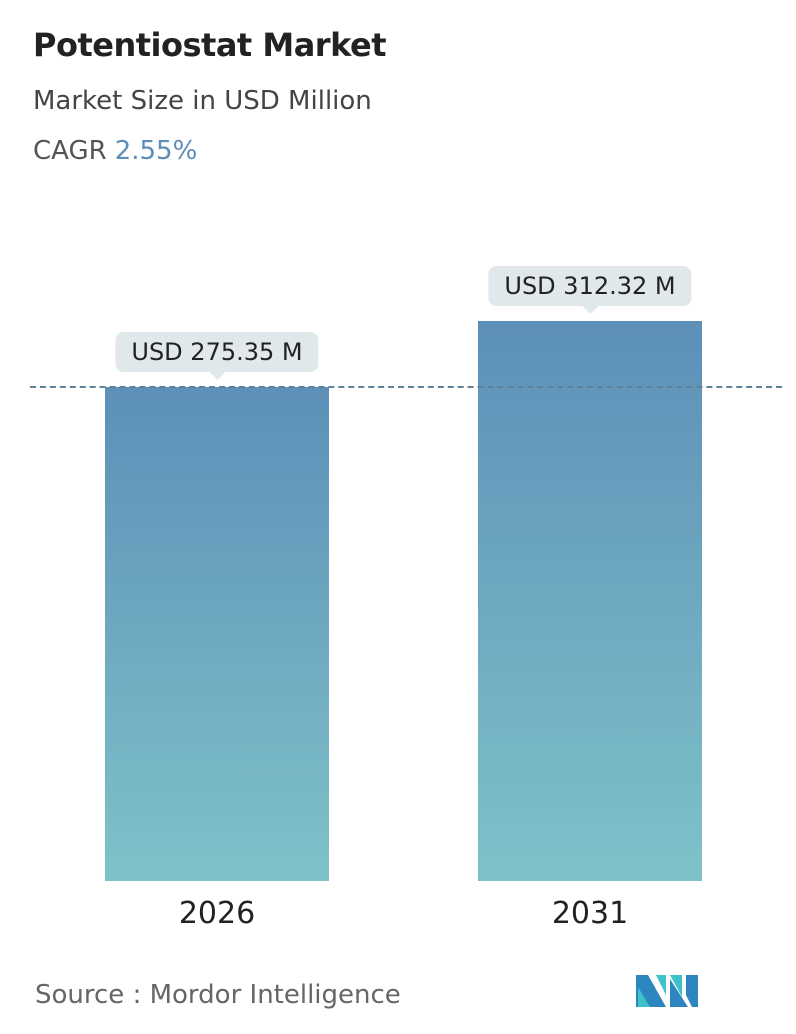 This screenshot has height=1034, width=796. Describe the element at coordinates (202, 101) in the screenshot. I see `chart-subtitle: Market Size in USD Million` at that location.